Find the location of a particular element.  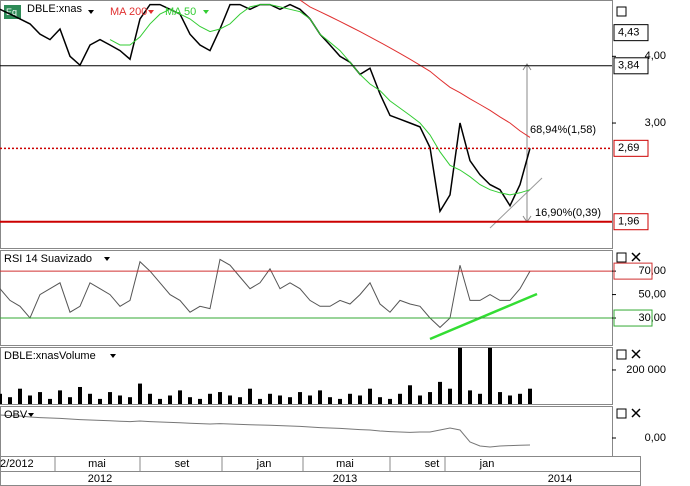

pane-controls is located at coordinates (628, 212).